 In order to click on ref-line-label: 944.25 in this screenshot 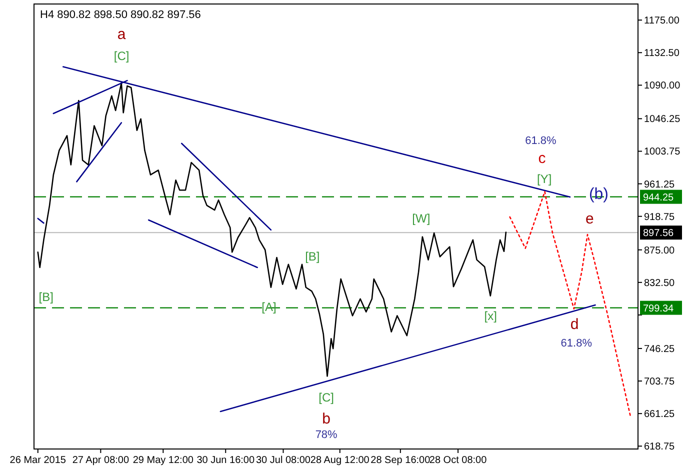, I will do `click(658, 198)`.